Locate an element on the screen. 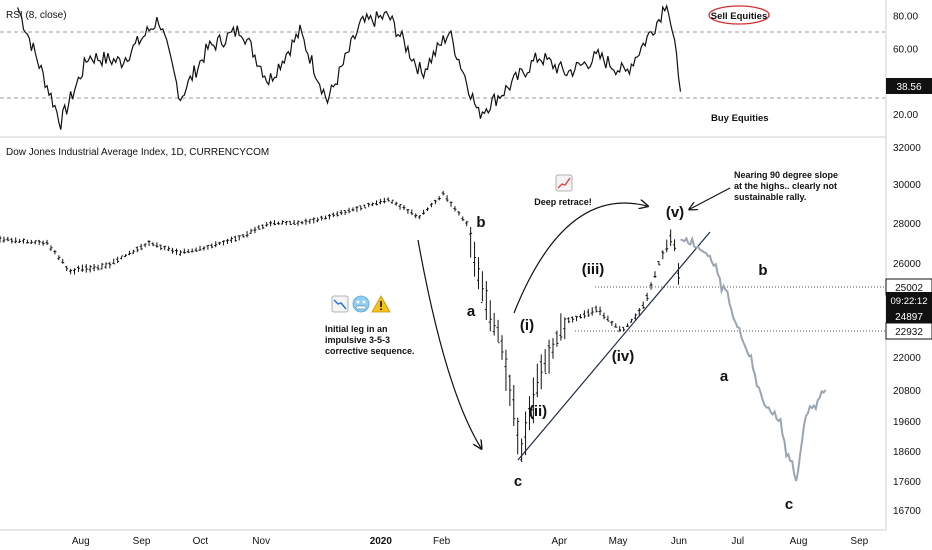 The height and width of the screenshot is (550, 932). near-90-line-1: Nearing 90 degree slope is located at coordinates (786, 175).